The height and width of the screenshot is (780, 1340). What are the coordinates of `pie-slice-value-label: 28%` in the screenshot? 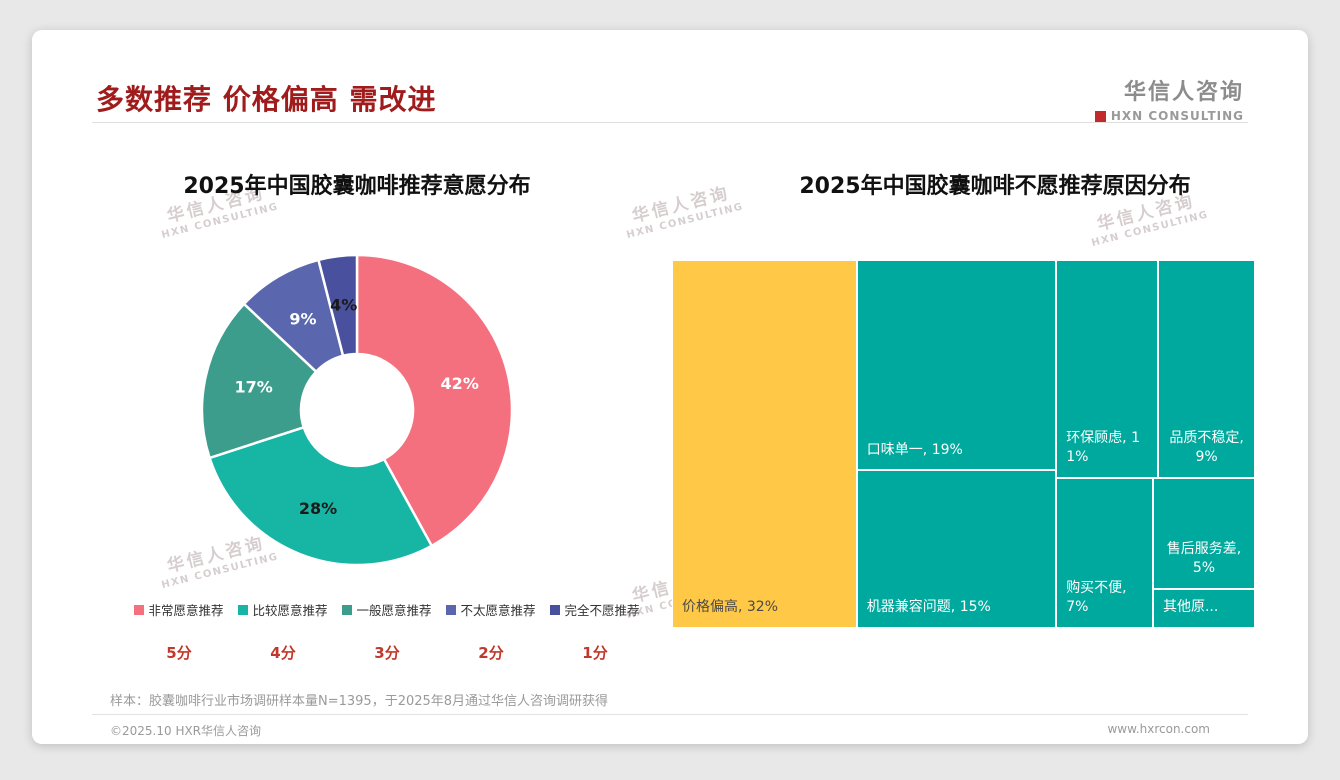 It's located at (318, 508).